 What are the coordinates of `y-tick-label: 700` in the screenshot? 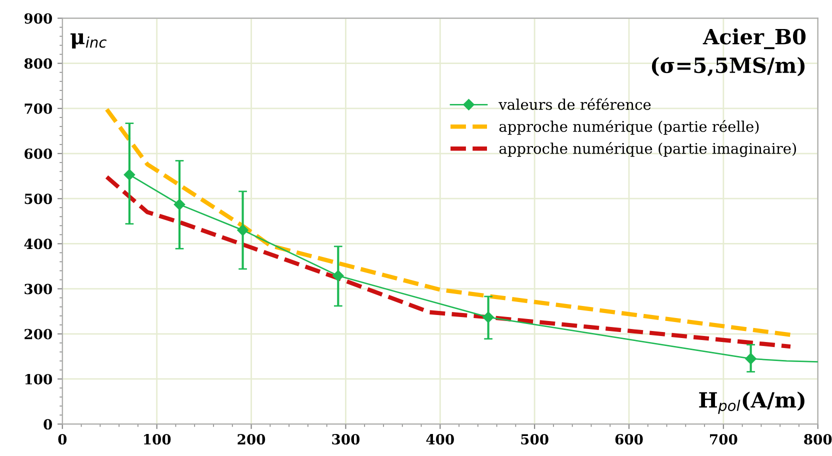 It's located at (38, 108).